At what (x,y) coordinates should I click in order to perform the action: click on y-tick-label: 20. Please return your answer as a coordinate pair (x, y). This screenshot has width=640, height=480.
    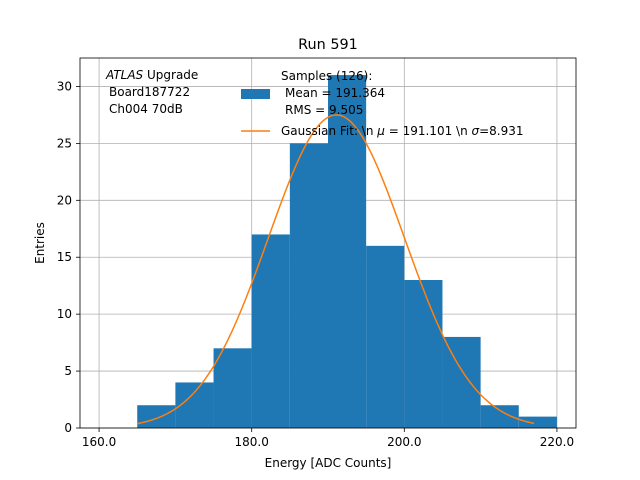
    Looking at the image, I should click on (64, 200).